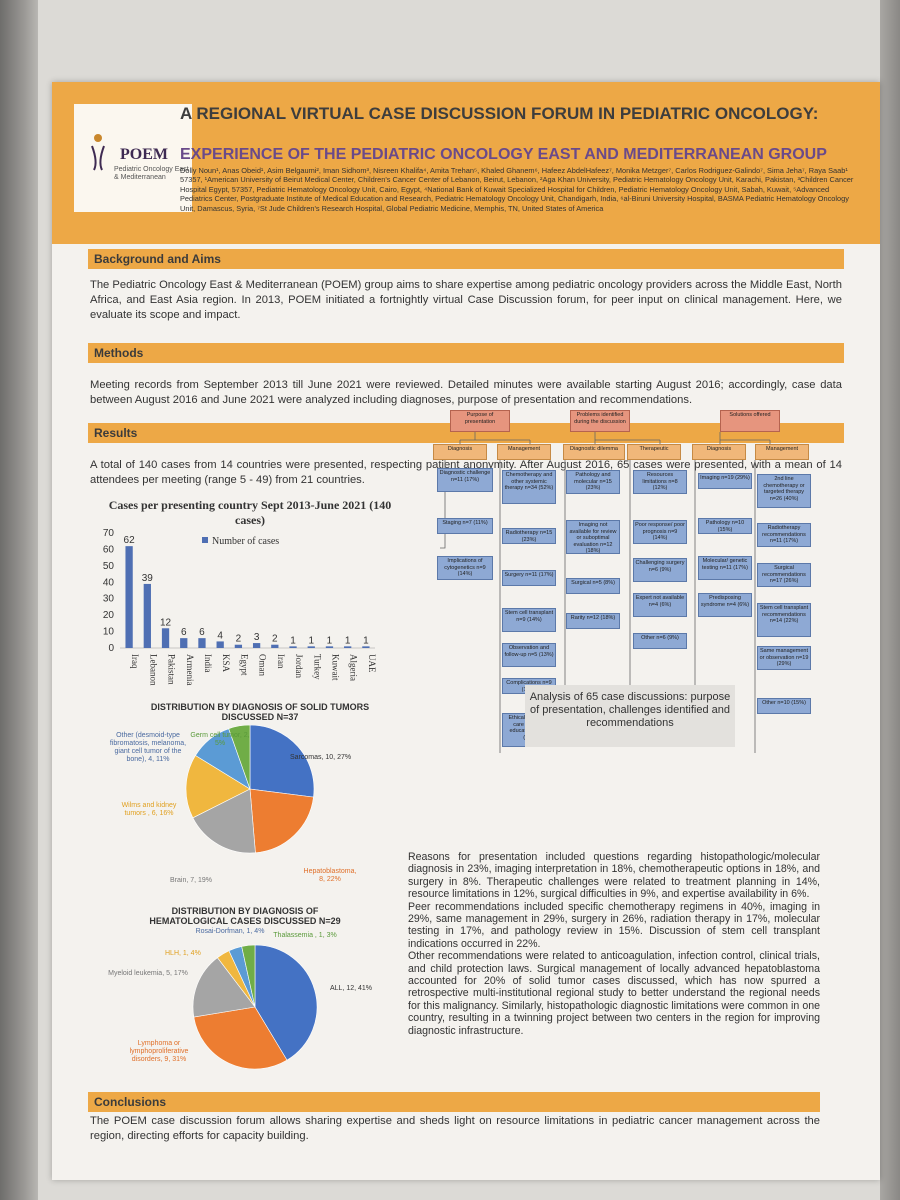  What do you see at coordinates (529, 620) in the screenshot?
I see `flow-item-box: Stem cell transplant n=9 (14%)` at bounding box center [529, 620].